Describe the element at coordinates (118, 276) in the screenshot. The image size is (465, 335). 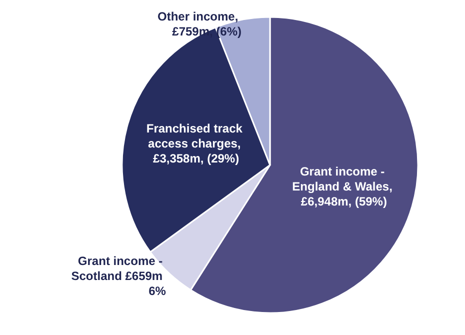
I see `slice-label: Grant income - Scotland £659m 6%` at that location.